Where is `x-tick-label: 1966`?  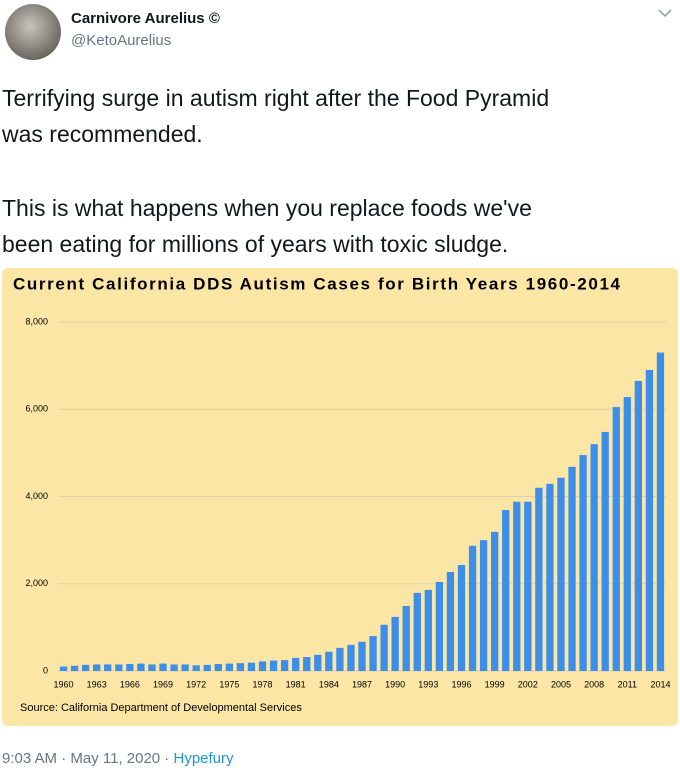 x-tick-label: 1966 is located at coordinates (130, 684).